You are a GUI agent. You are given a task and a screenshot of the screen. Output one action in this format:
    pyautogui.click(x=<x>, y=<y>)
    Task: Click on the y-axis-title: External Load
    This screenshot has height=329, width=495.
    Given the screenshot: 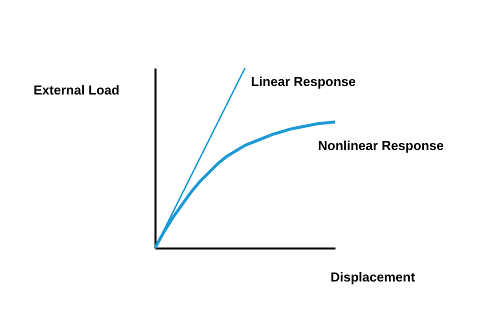 What is the action you would take?
    pyautogui.click(x=77, y=90)
    